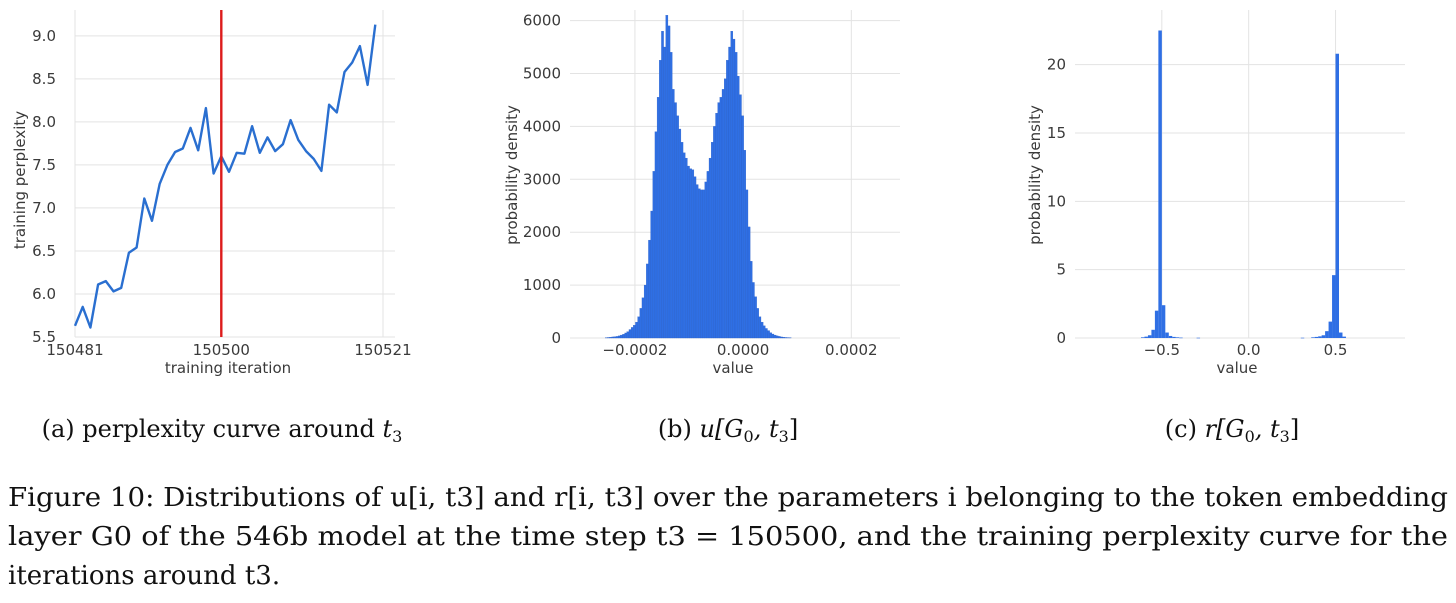 The width and height of the screenshot is (1456, 603). I want to click on caption-b-sub3: 3, so click(784, 436).